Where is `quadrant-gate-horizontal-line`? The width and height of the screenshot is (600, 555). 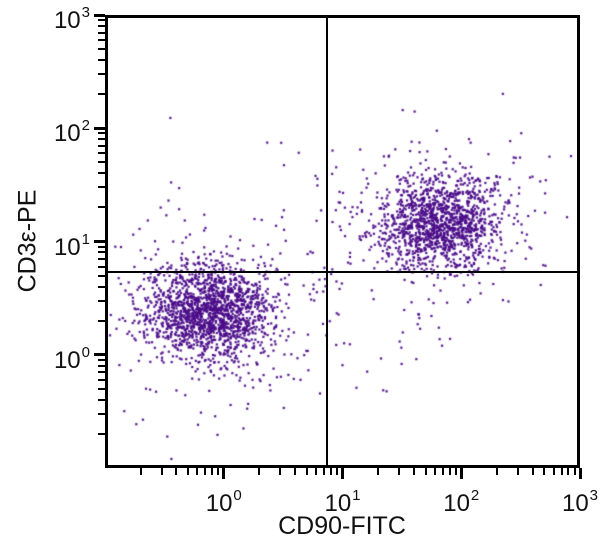
quadrant-gate-horizontal-line is located at coordinates (342, 271).